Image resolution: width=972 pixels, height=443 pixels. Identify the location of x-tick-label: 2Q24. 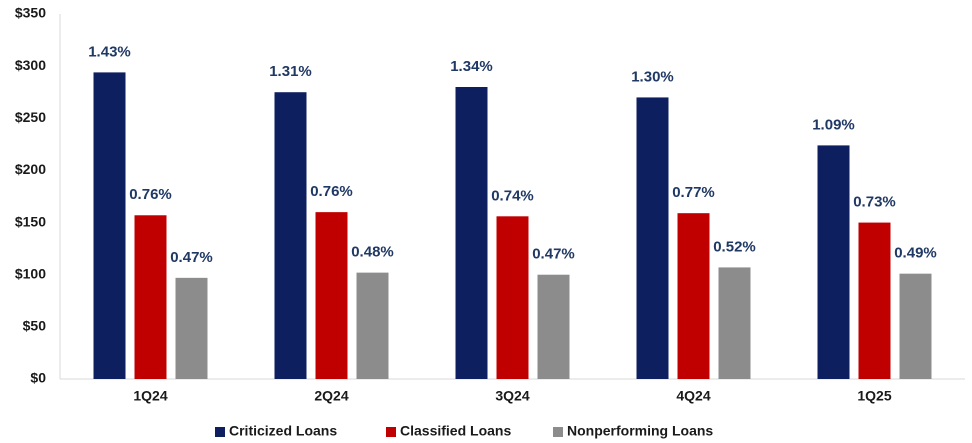
(331, 396).